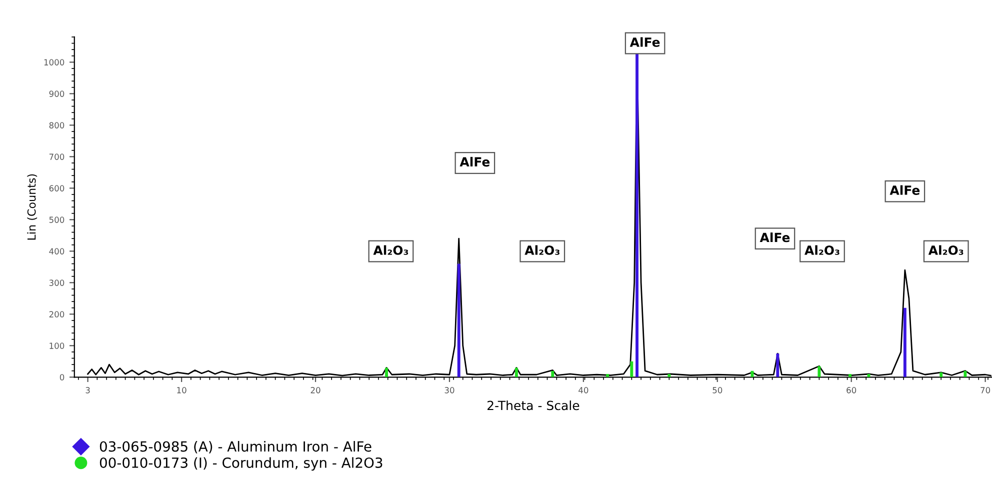  What do you see at coordinates (583, 390) in the screenshot?
I see `x-tick-label: 40` at bounding box center [583, 390].